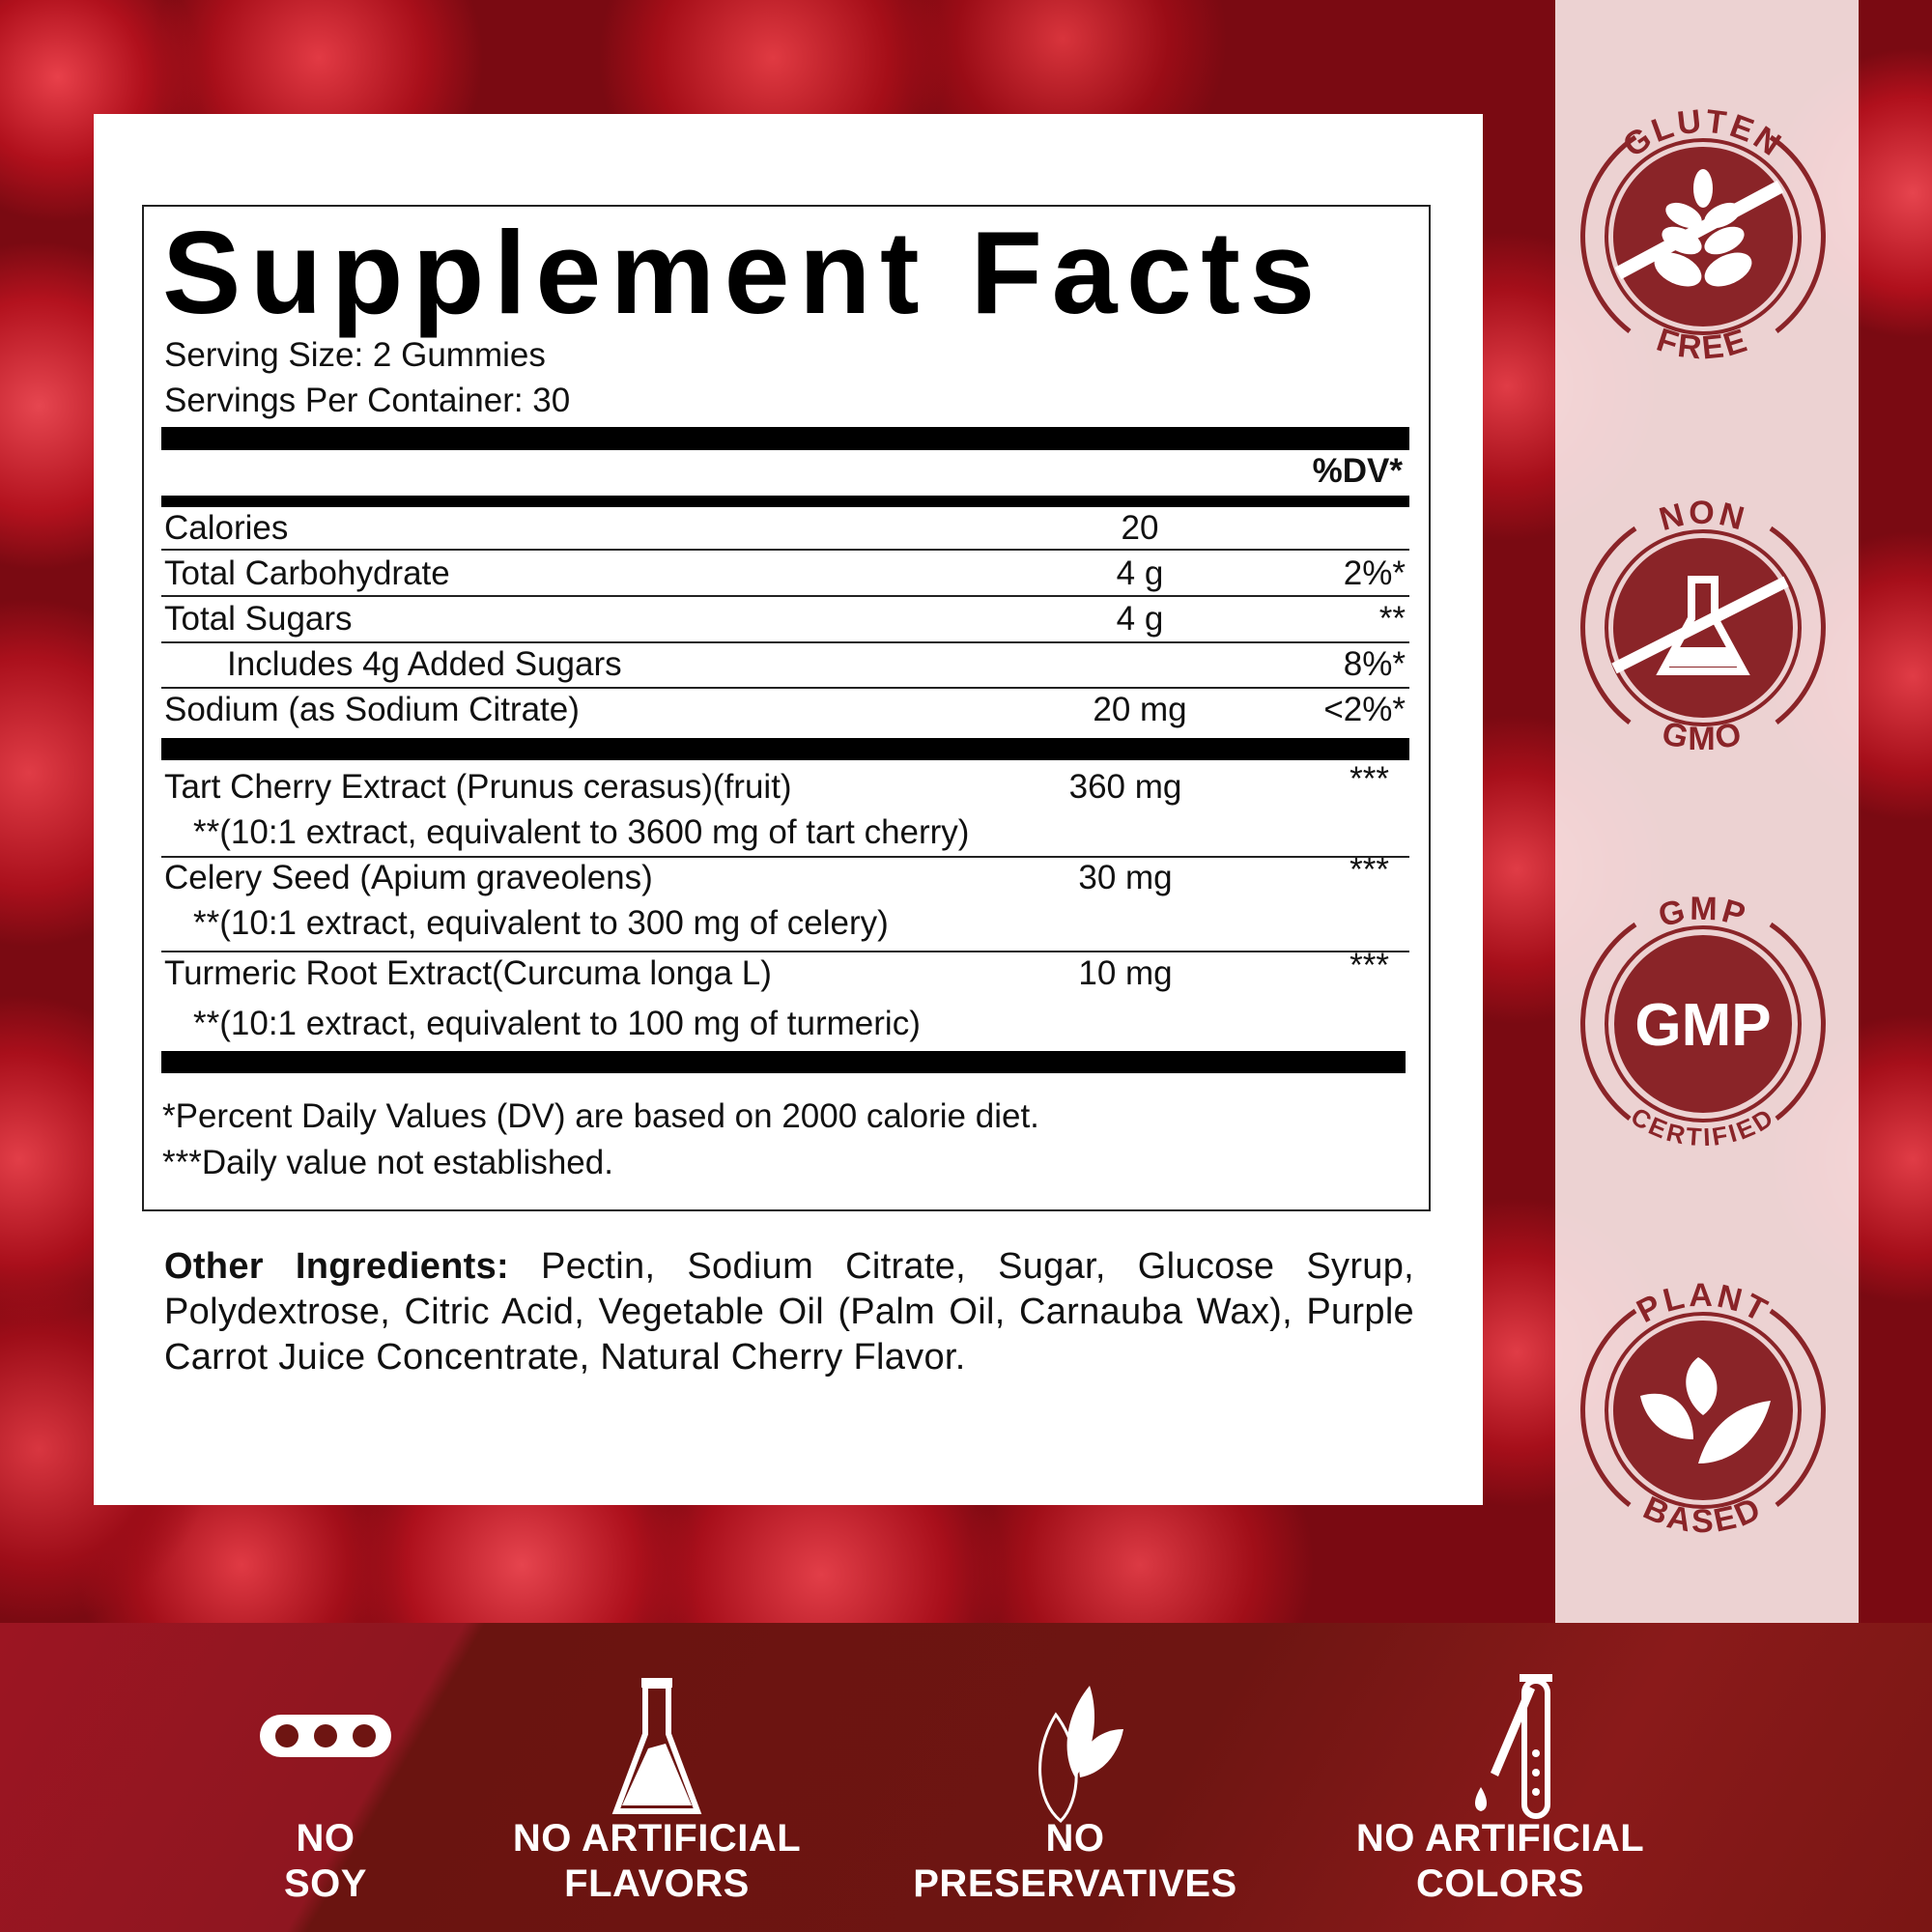  What do you see at coordinates (258, 619) in the screenshot?
I see `nutrient-name: Total Sugars` at bounding box center [258, 619].